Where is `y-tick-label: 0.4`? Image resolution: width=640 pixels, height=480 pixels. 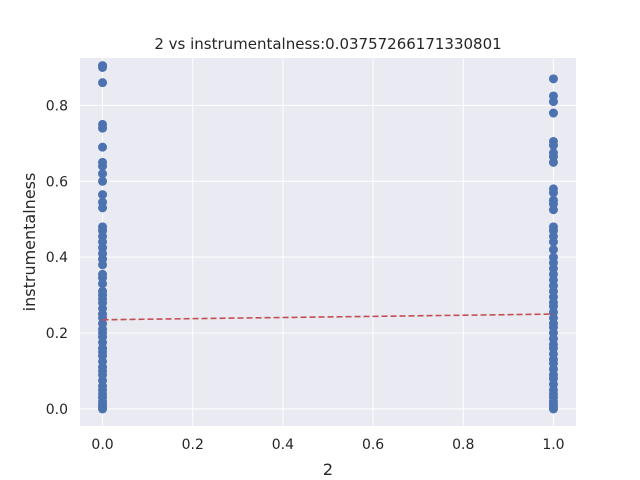 y-tick-label: 0.4 is located at coordinates (57, 258).